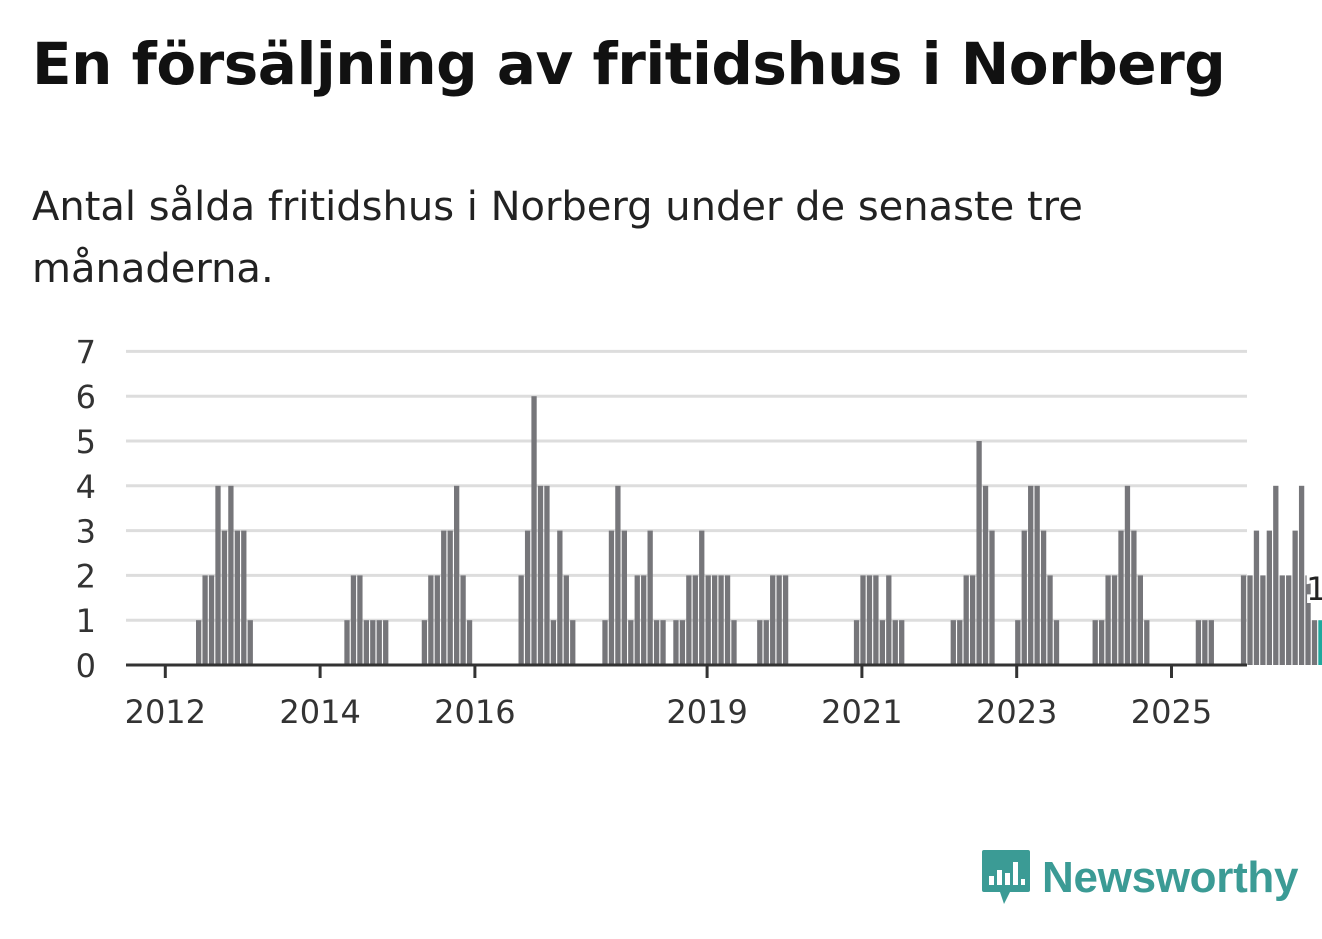 The image size is (1322, 939). What do you see at coordinates (686, 670) in the screenshot?
I see `x-axis` at bounding box center [686, 670].